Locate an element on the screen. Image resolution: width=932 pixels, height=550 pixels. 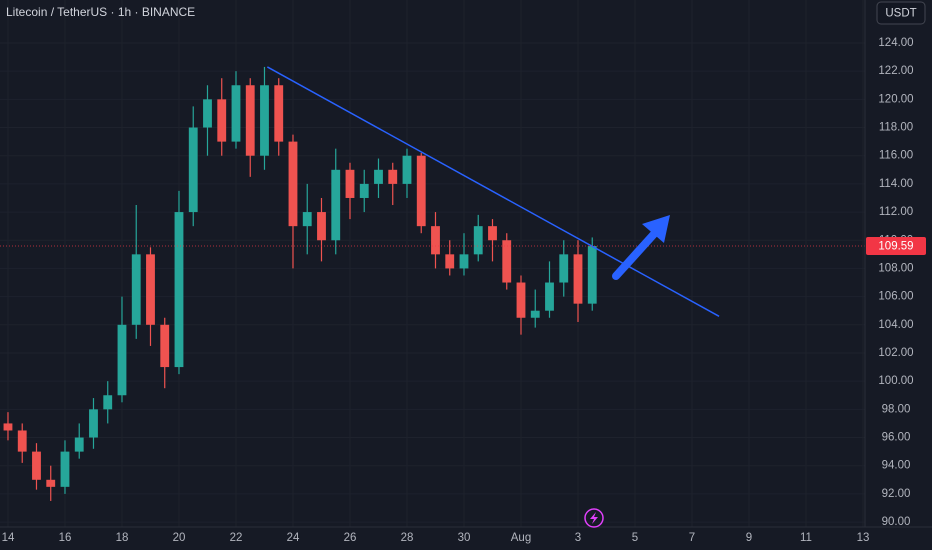
arrow-shaft is located at coordinates (635, 255).